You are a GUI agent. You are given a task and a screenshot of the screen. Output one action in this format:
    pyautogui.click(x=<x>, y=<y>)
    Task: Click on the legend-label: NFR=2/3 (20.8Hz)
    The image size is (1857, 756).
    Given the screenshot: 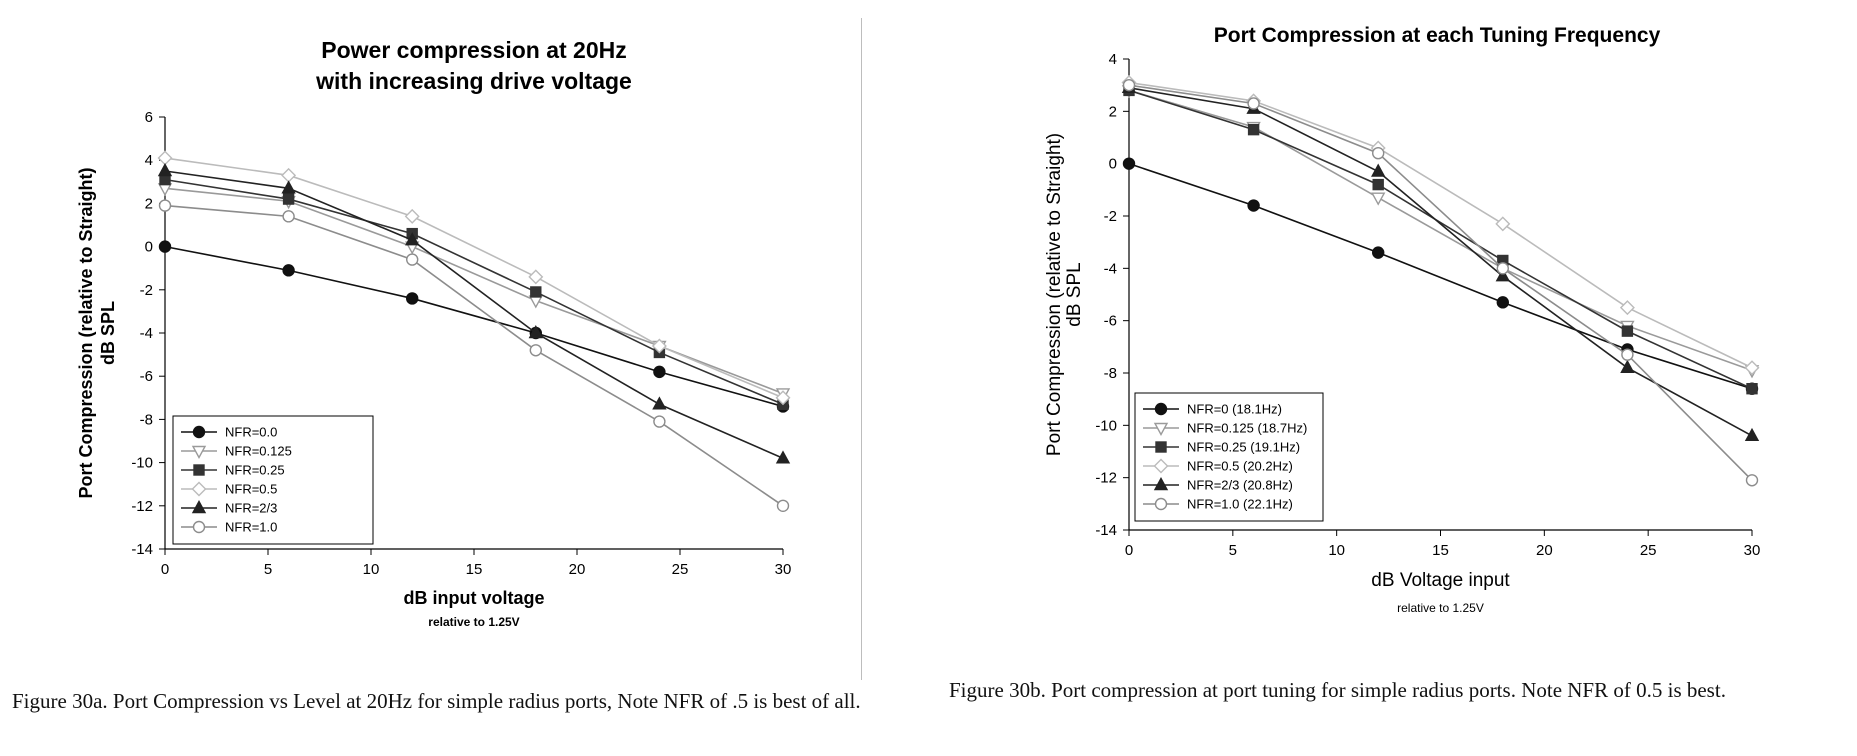 What is the action you would take?
    pyautogui.click(x=1240, y=485)
    